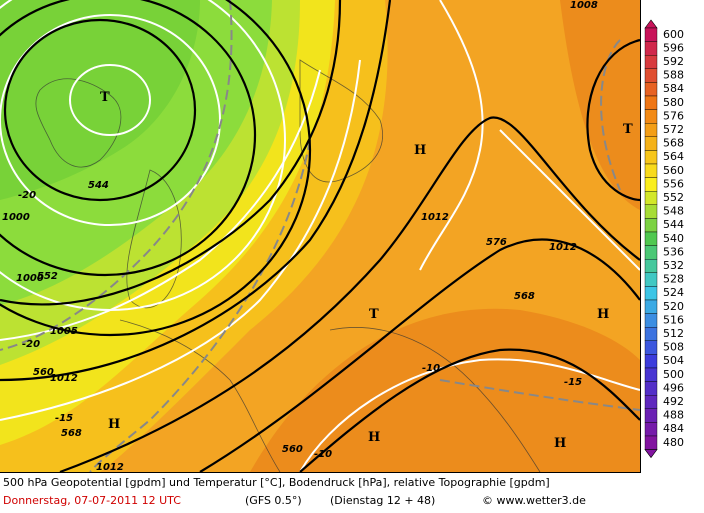 Image resolution: width=704 pixels, height=513 pixels. Describe the element at coordinates (673, 143) in the screenshot. I see `legend-label: 568` at that location.